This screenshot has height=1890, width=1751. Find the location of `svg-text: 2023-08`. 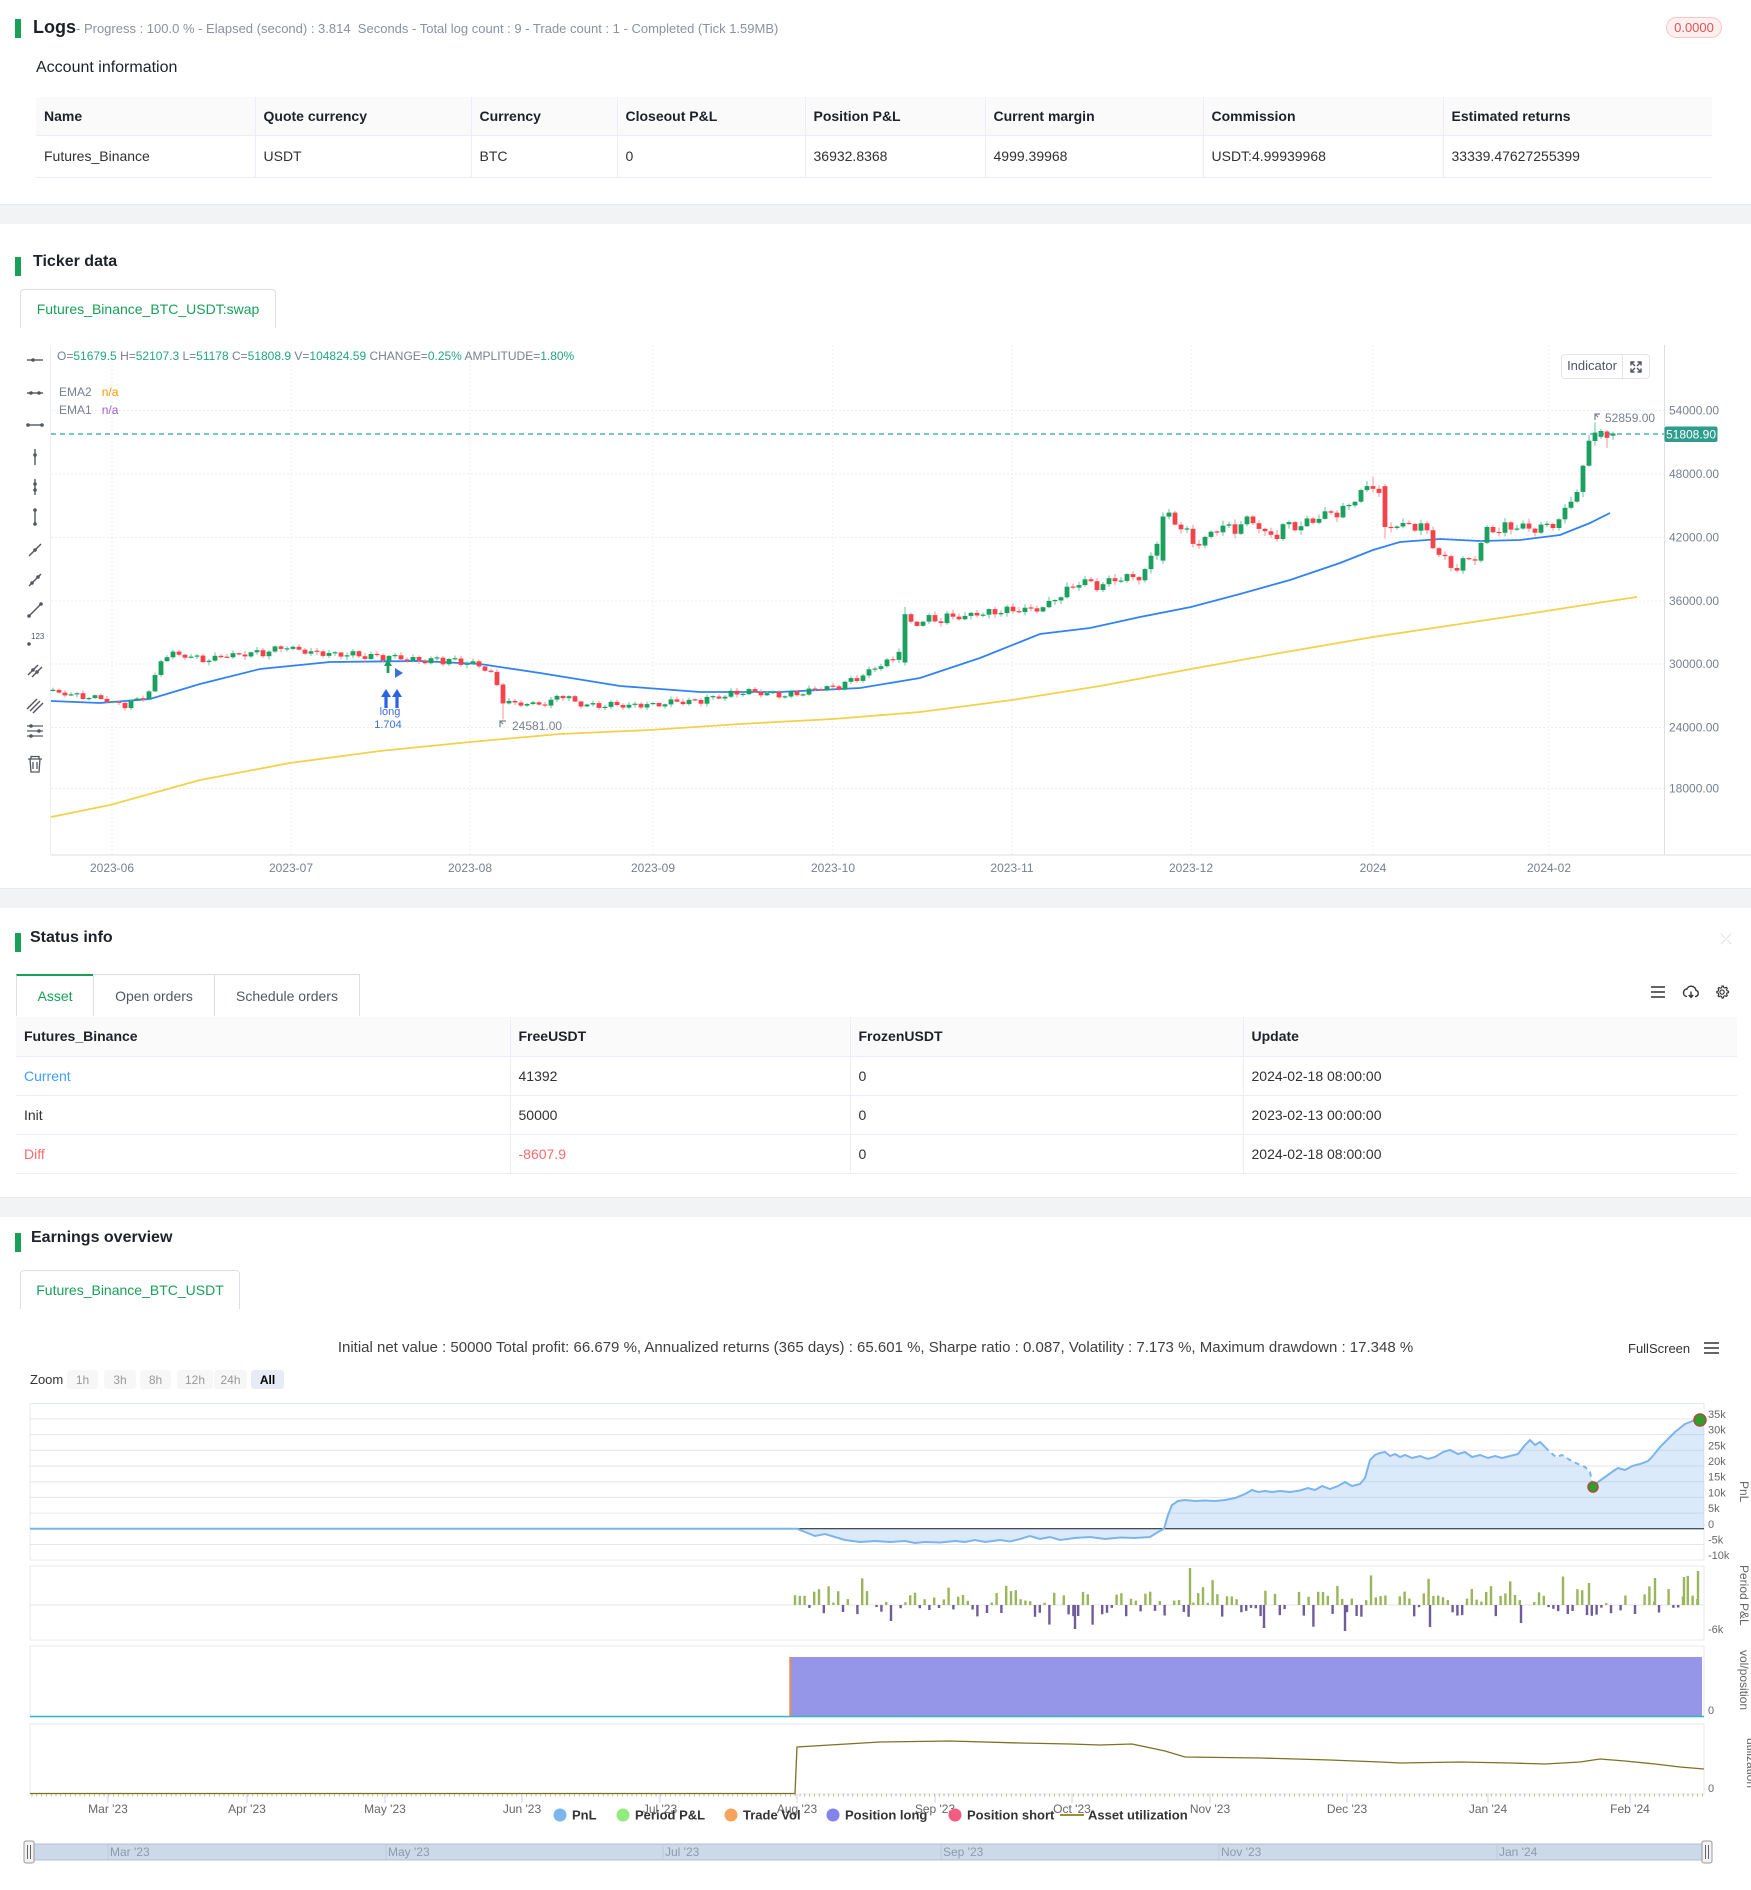

svg-text: 2023-08 is located at coordinates (470, 868).